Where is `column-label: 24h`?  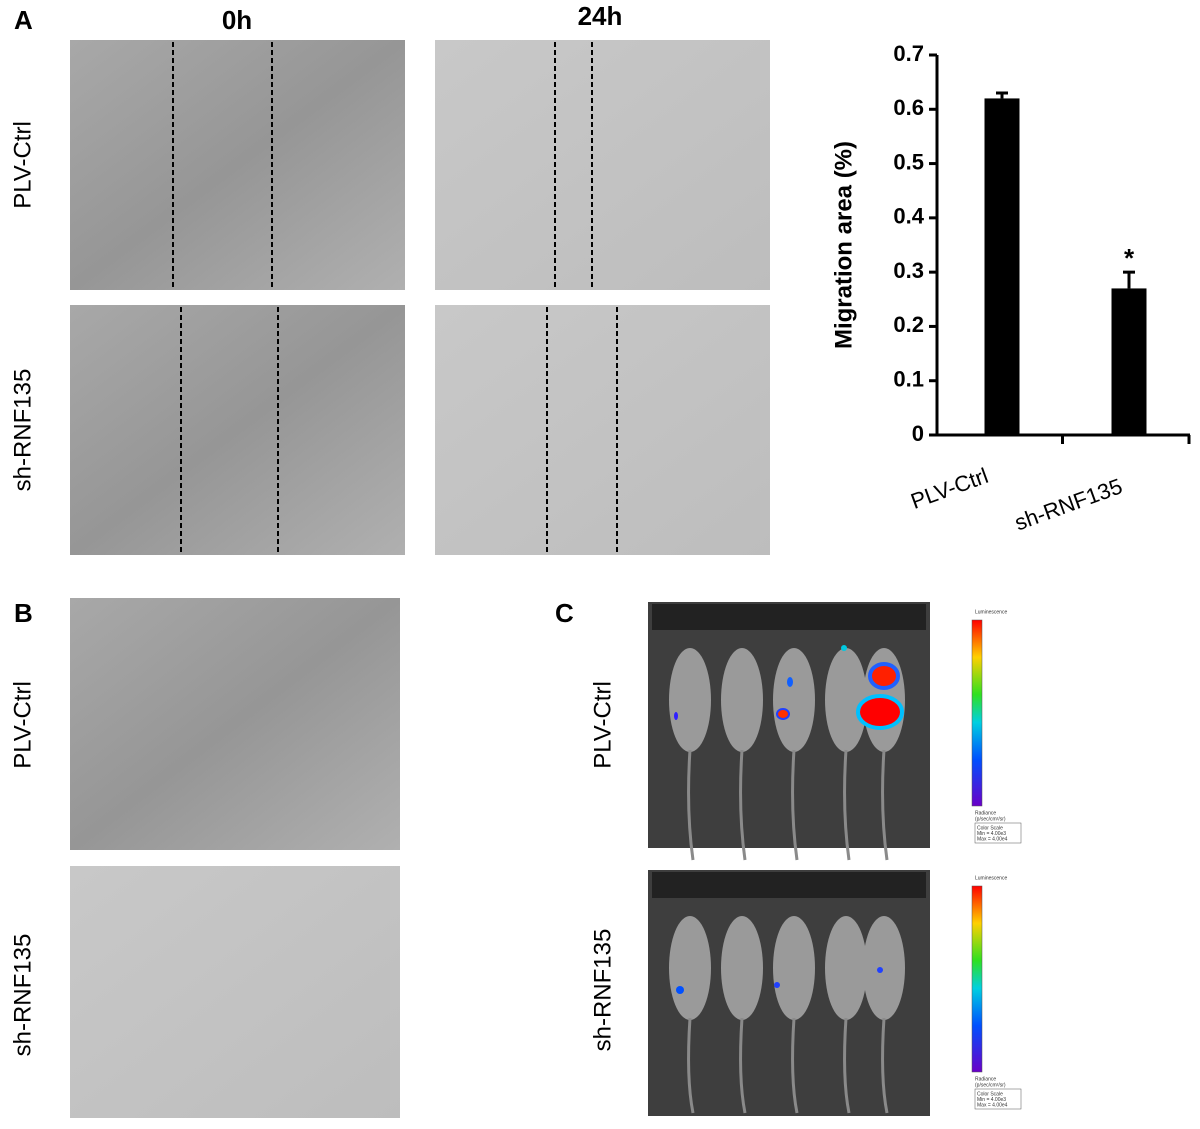 column-label: 24h is located at coordinates (600, 16).